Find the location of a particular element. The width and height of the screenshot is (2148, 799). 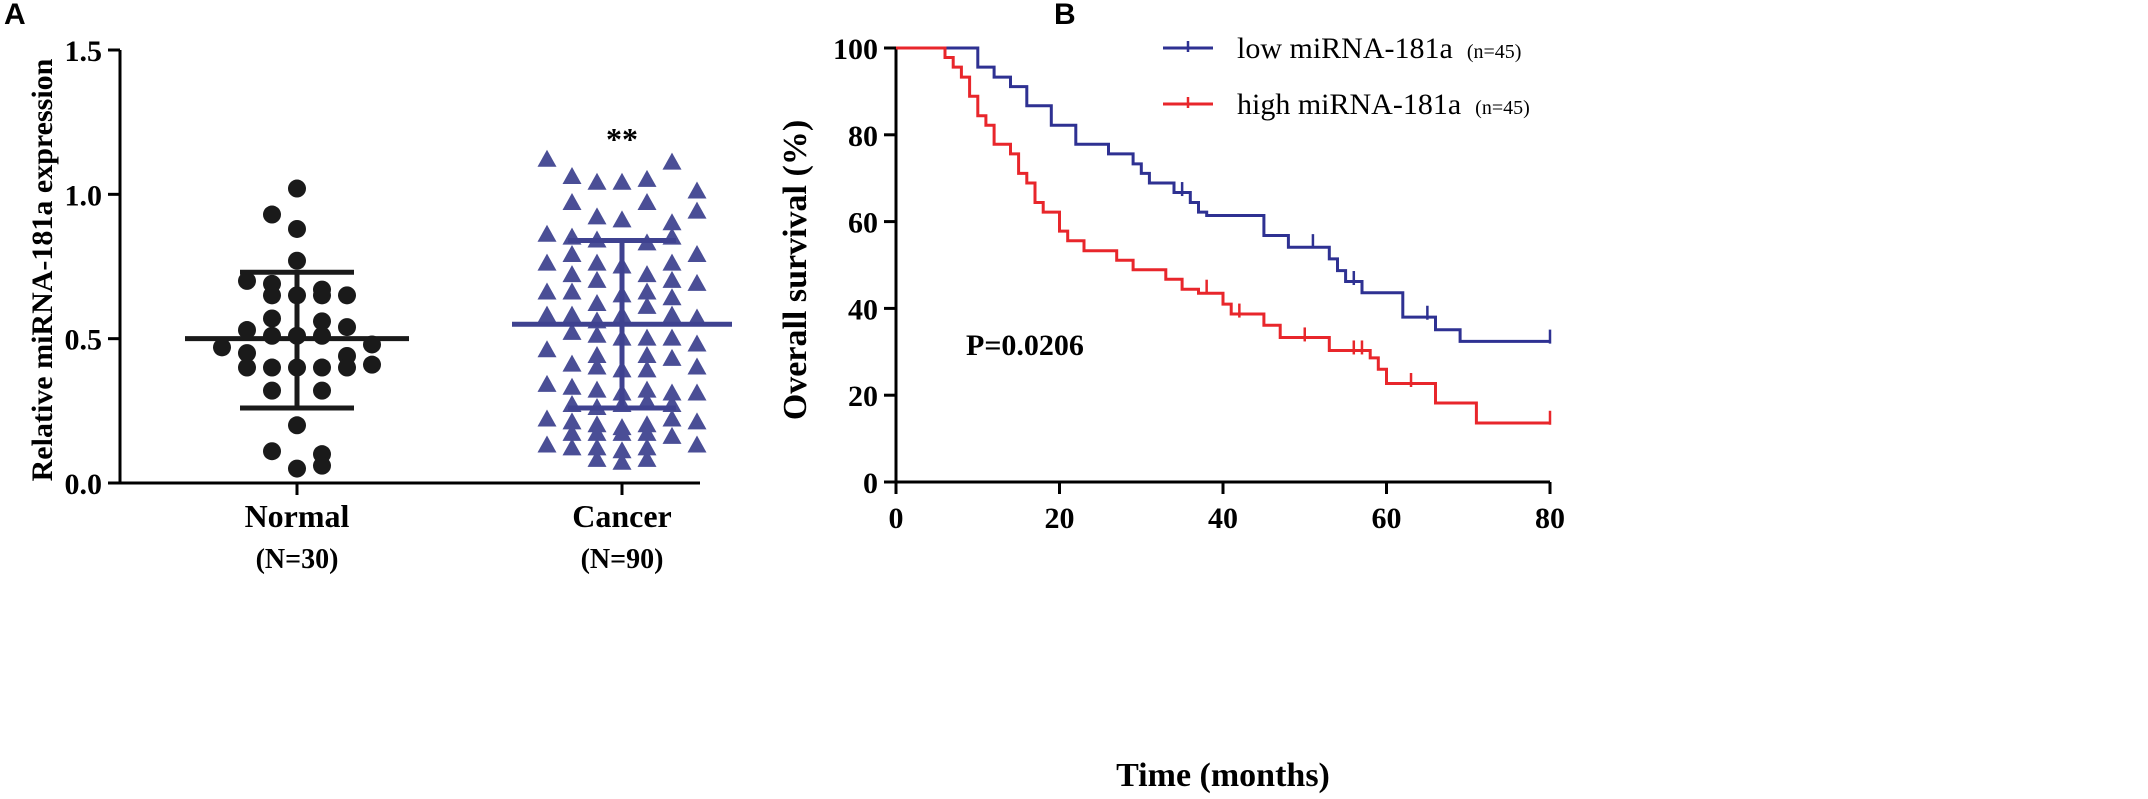

panel-b-y-tick-label: 20 is located at coordinates (863, 396).